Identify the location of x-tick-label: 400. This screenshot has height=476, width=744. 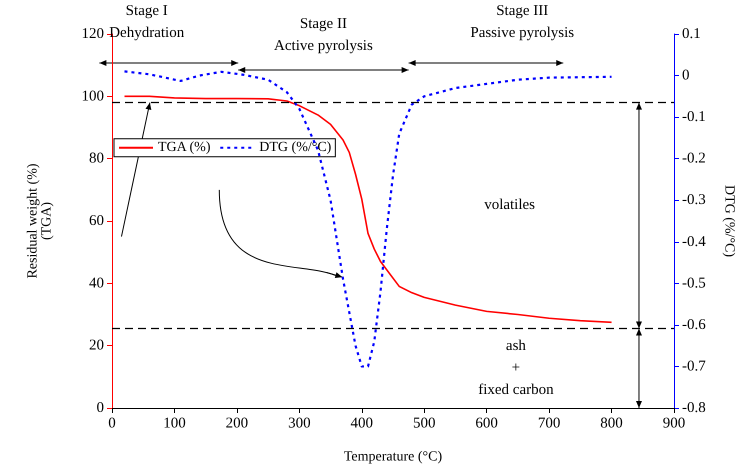
(362, 424).